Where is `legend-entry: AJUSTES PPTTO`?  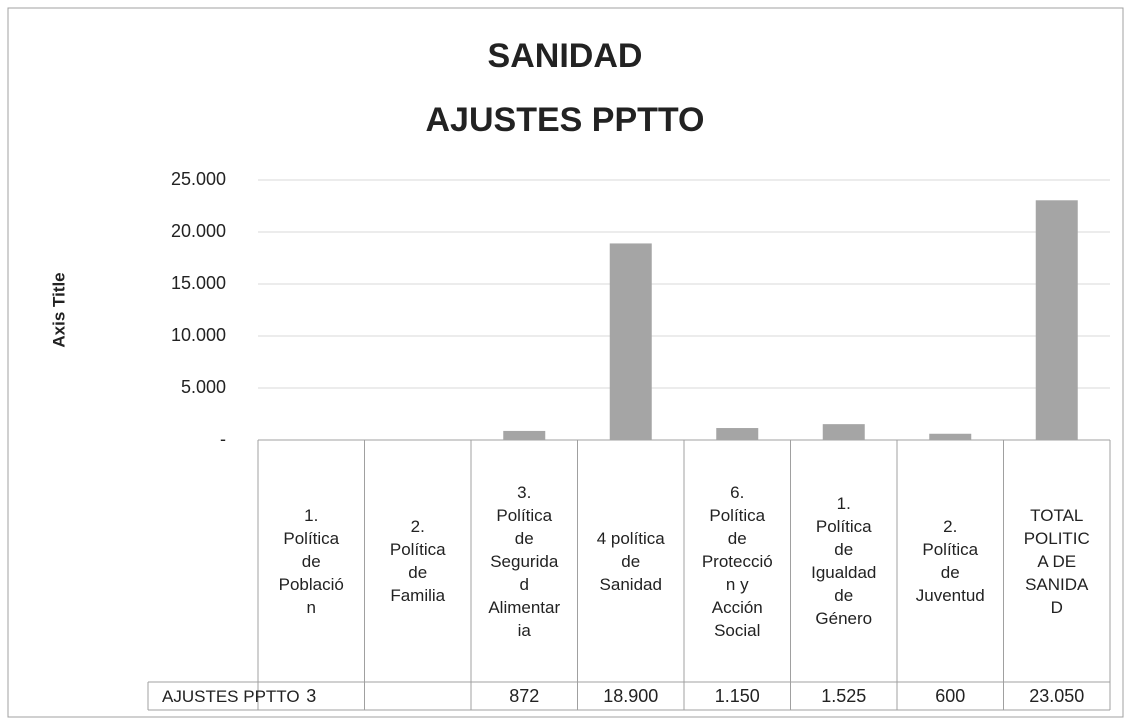
legend-entry: AJUSTES PPTTO is located at coordinates (224, 696).